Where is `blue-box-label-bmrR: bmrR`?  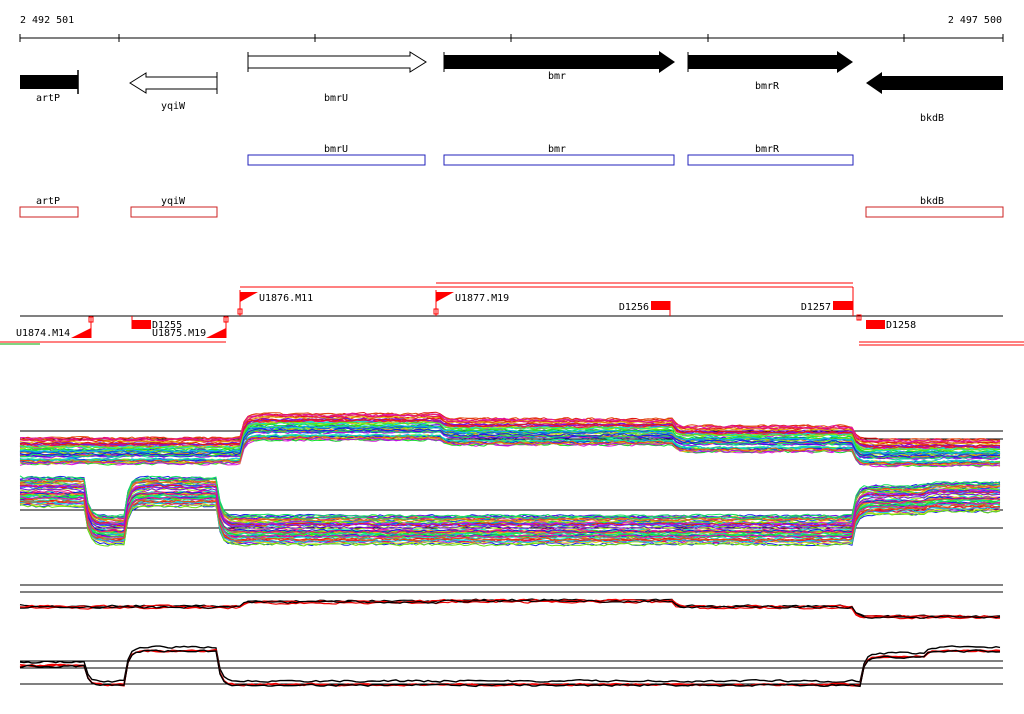 blue-box-label-bmrR: bmrR is located at coordinates (767, 149).